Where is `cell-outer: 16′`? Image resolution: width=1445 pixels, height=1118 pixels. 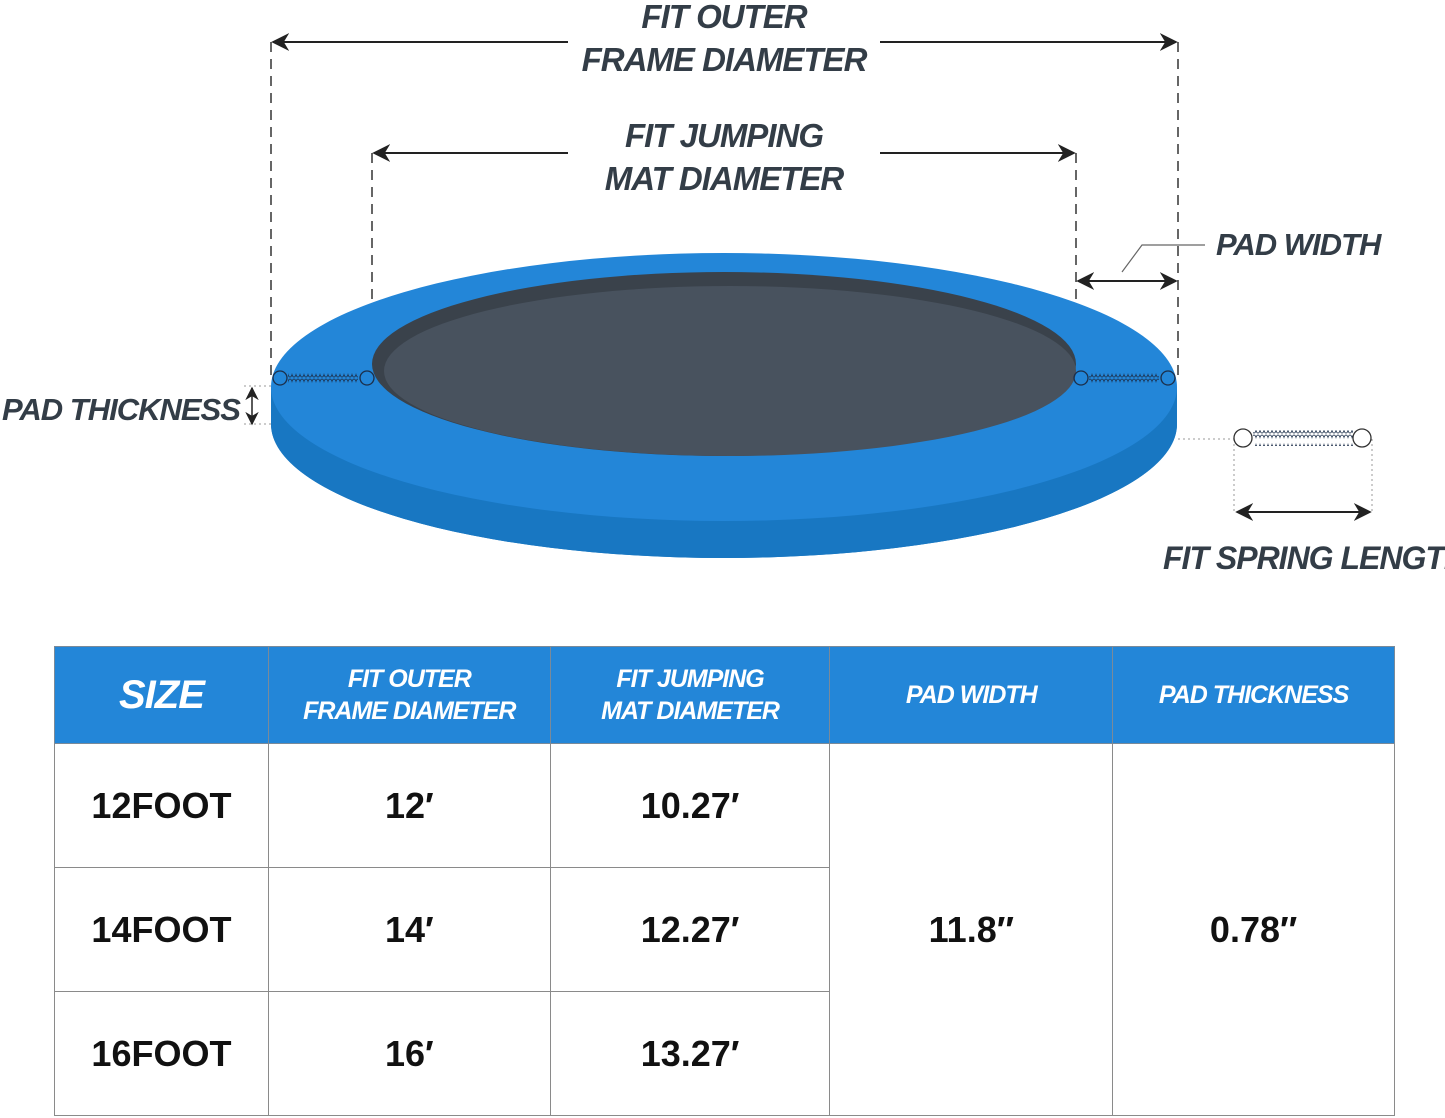 cell-outer: 16′ is located at coordinates (409, 1053).